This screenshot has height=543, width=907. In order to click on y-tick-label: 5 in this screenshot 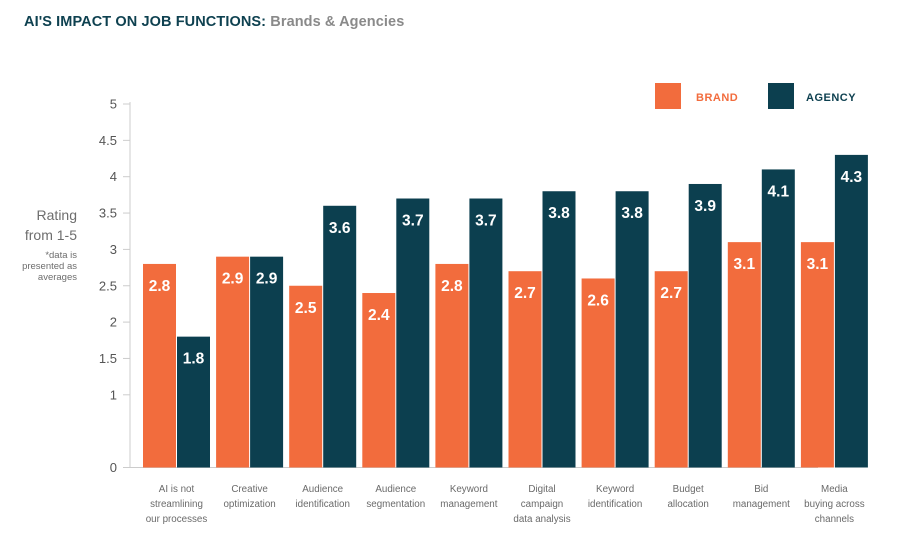, I will do `click(113, 104)`.